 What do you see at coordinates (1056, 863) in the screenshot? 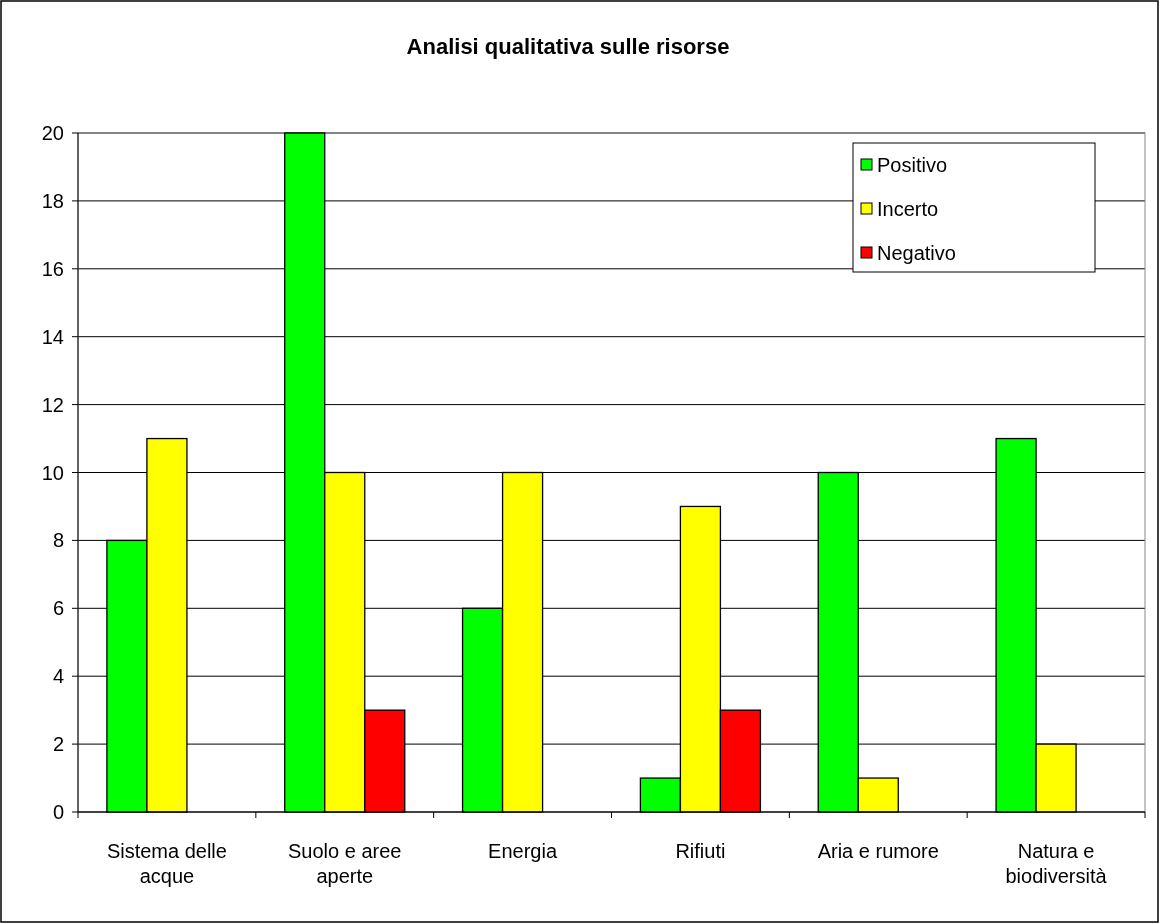
I see `x-tick-label: Natura e biodiversità` at bounding box center [1056, 863].